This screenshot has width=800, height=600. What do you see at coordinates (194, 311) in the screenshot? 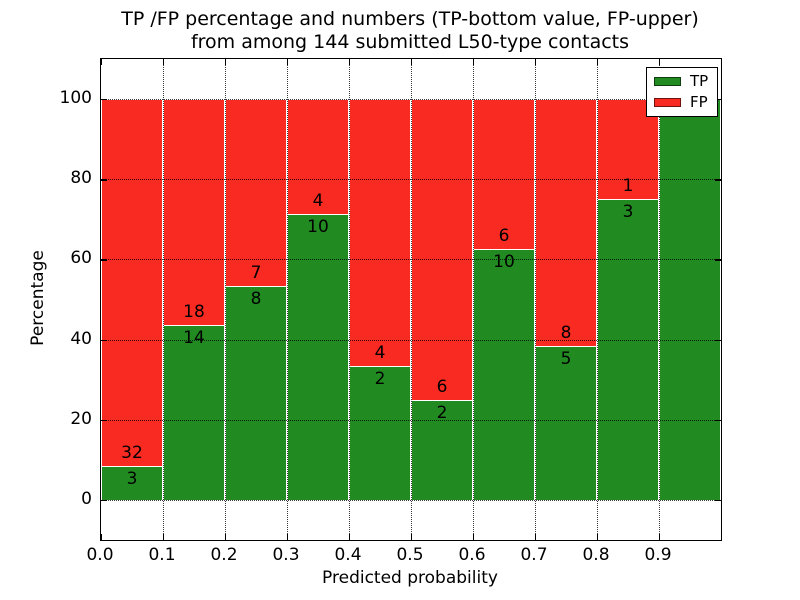
I see `fp-count-label: 18` at bounding box center [194, 311].